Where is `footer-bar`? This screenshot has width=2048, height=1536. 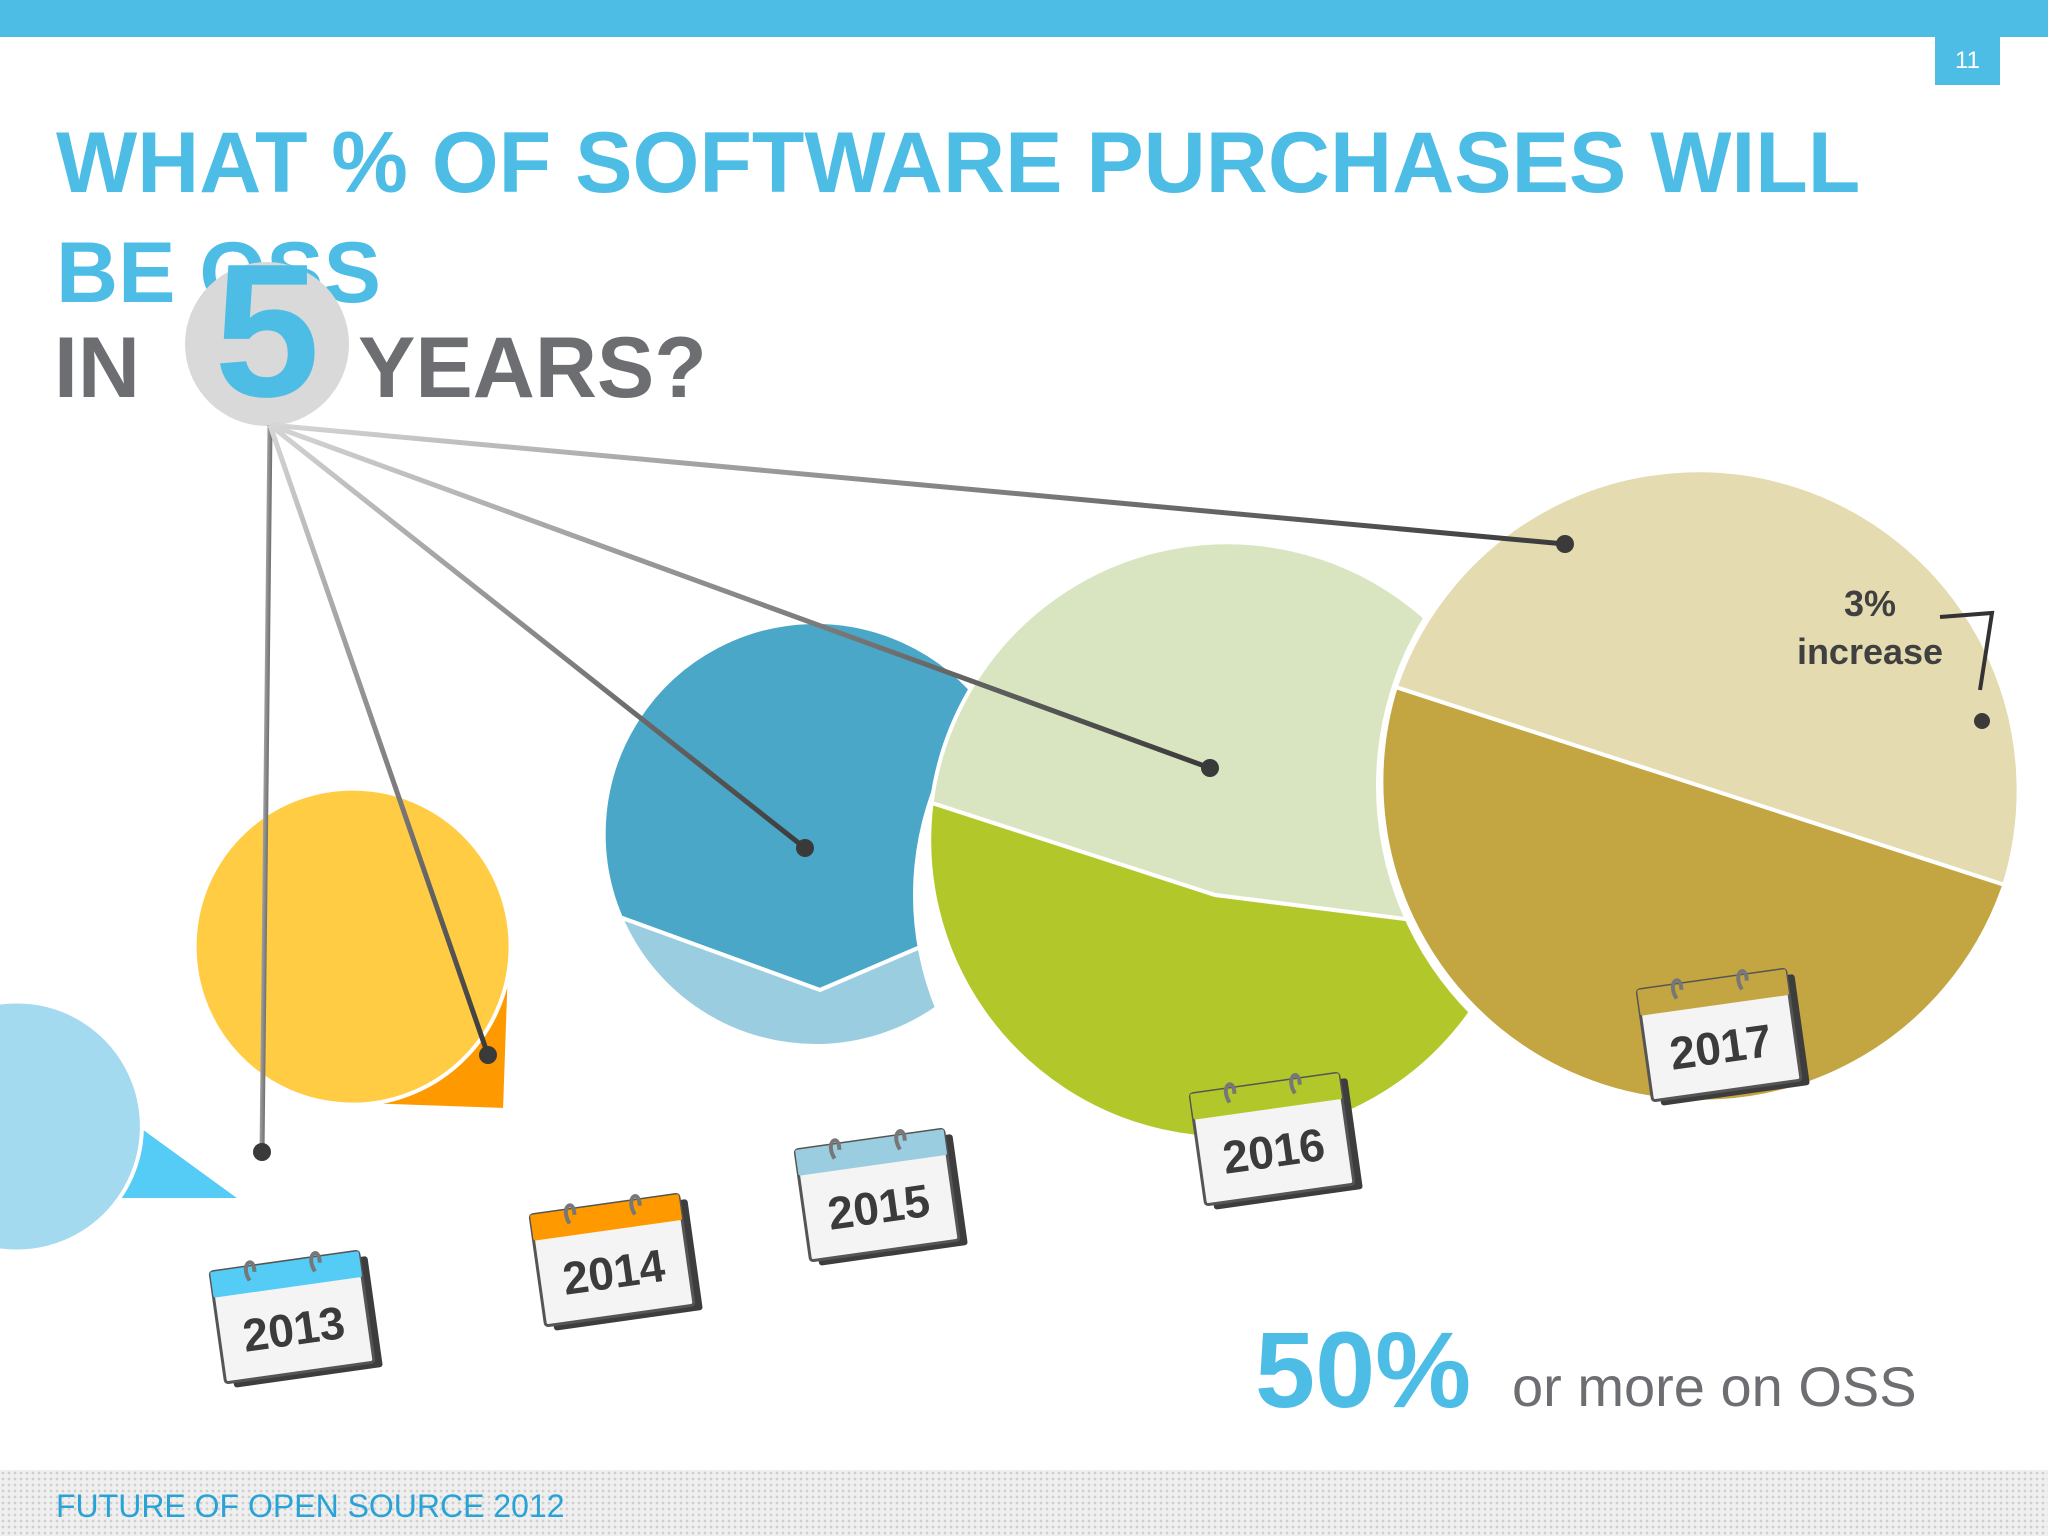
footer-bar is located at coordinates (1024, 1503).